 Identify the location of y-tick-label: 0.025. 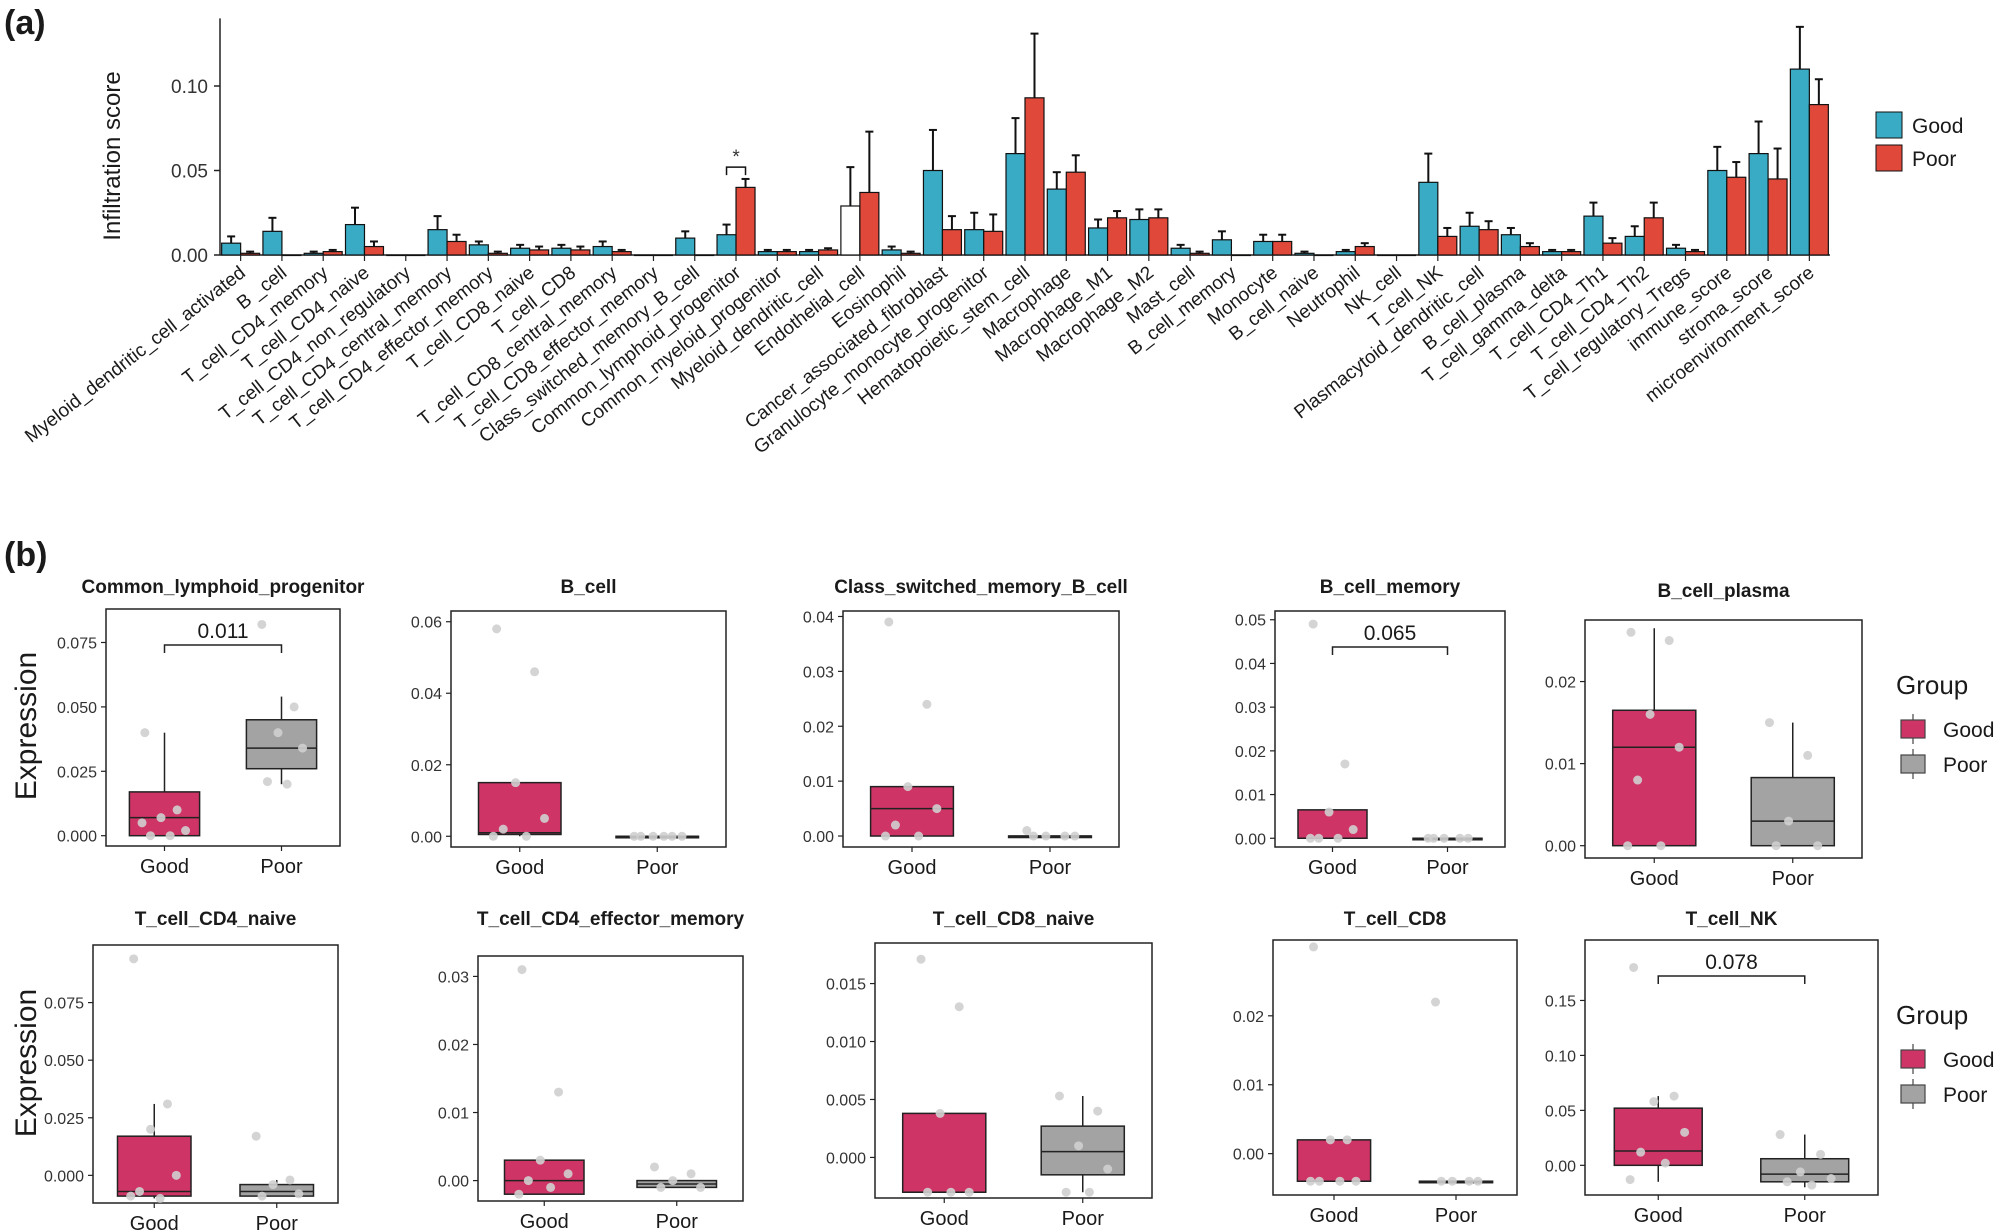
(77, 772).